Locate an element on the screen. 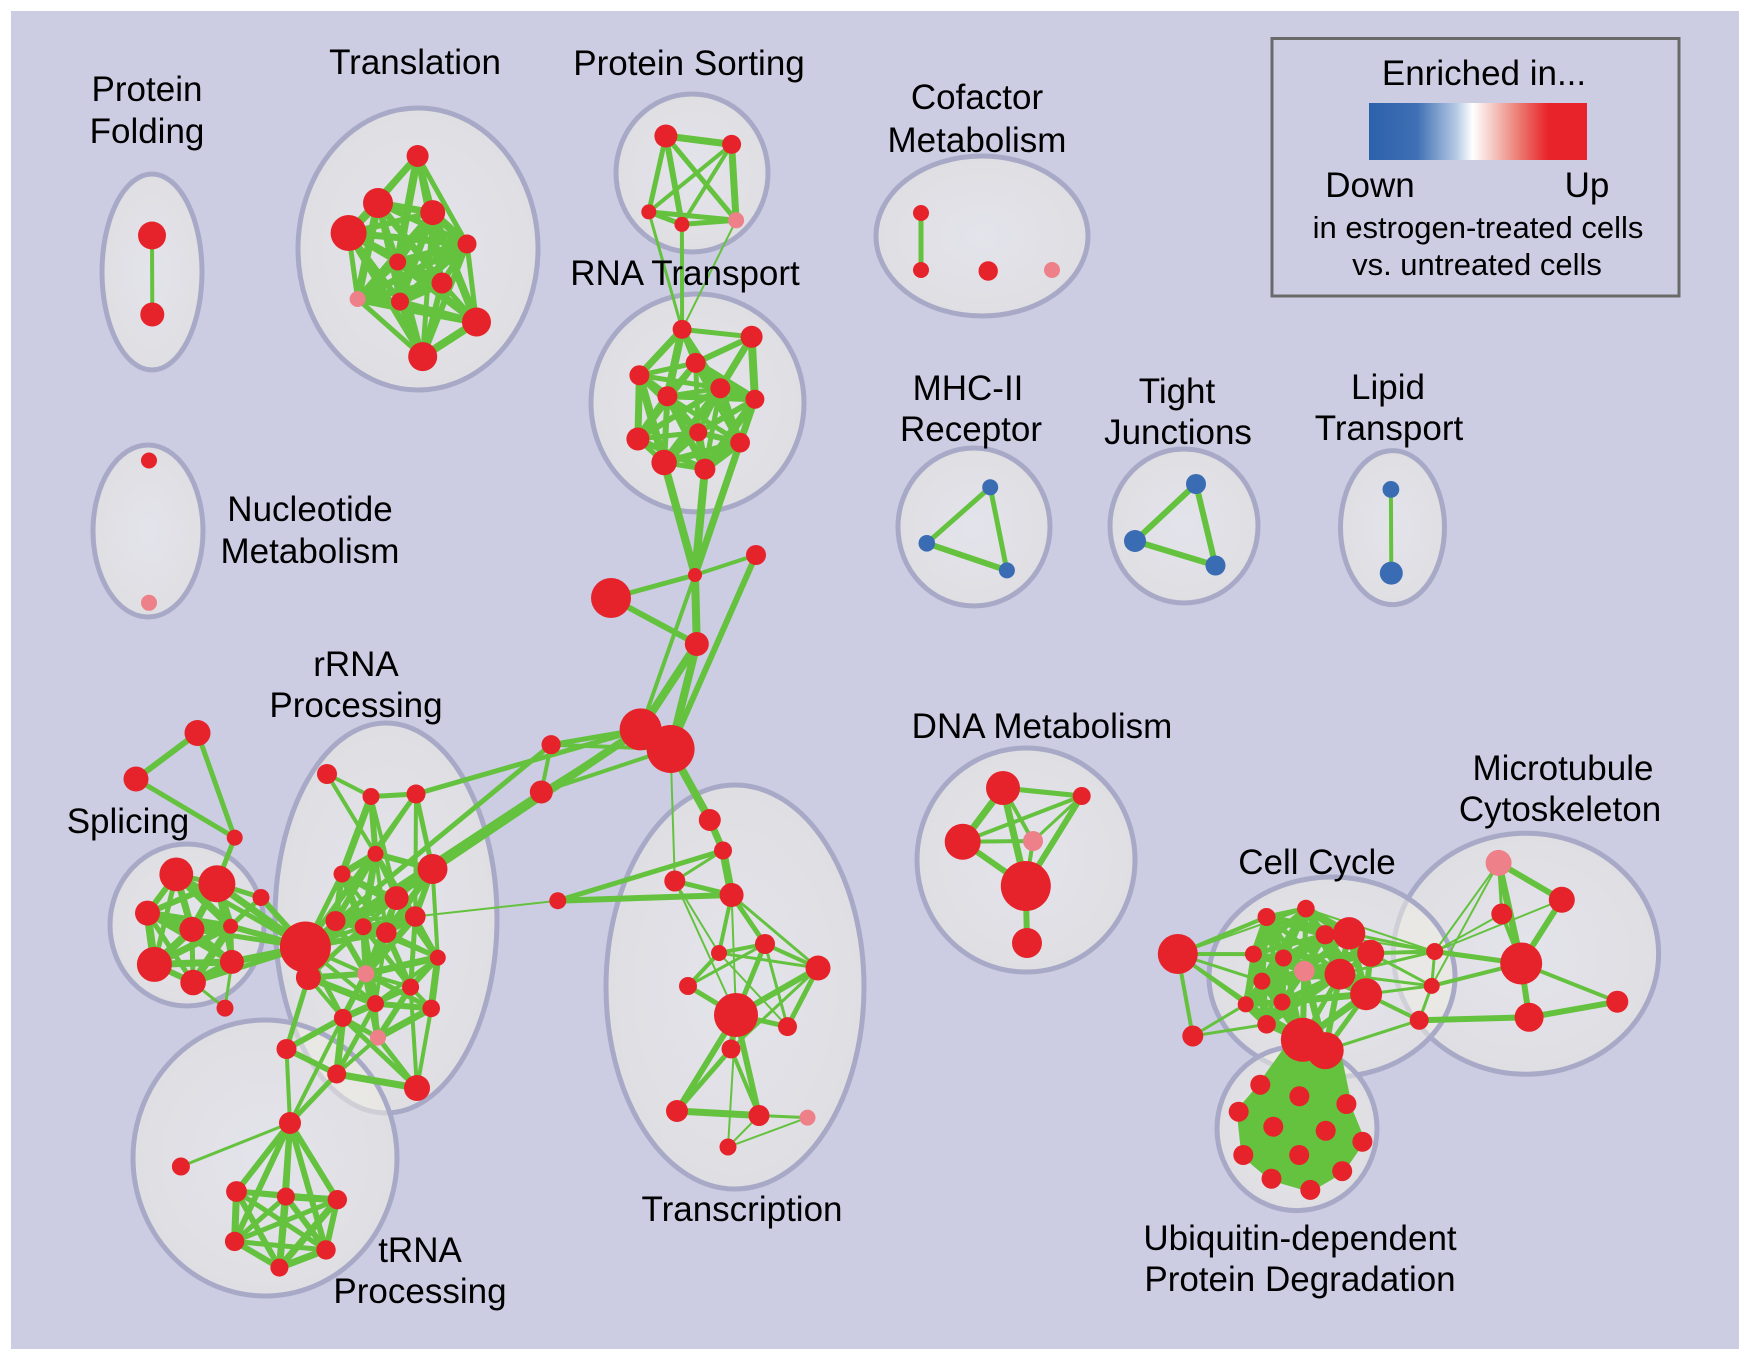 This screenshot has height=1365, width=1750. svg-text: Microtubule is located at coordinates (1563, 768).